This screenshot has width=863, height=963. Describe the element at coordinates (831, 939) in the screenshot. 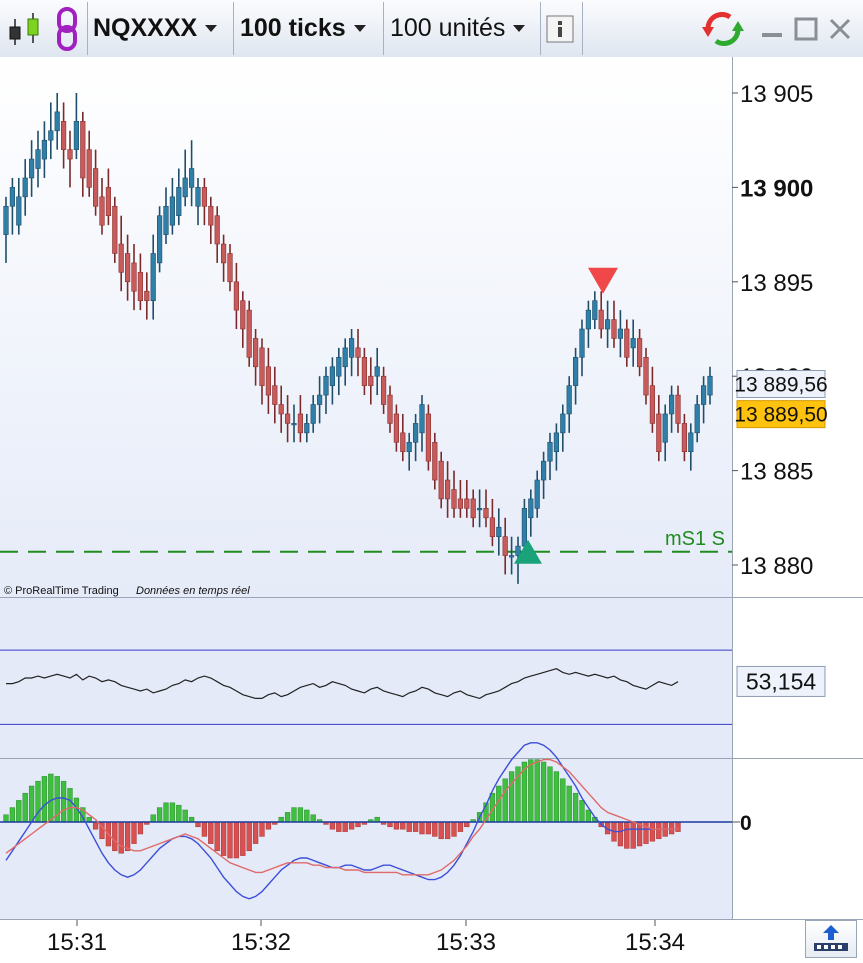

I see `scroll-to-end-button` at that location.